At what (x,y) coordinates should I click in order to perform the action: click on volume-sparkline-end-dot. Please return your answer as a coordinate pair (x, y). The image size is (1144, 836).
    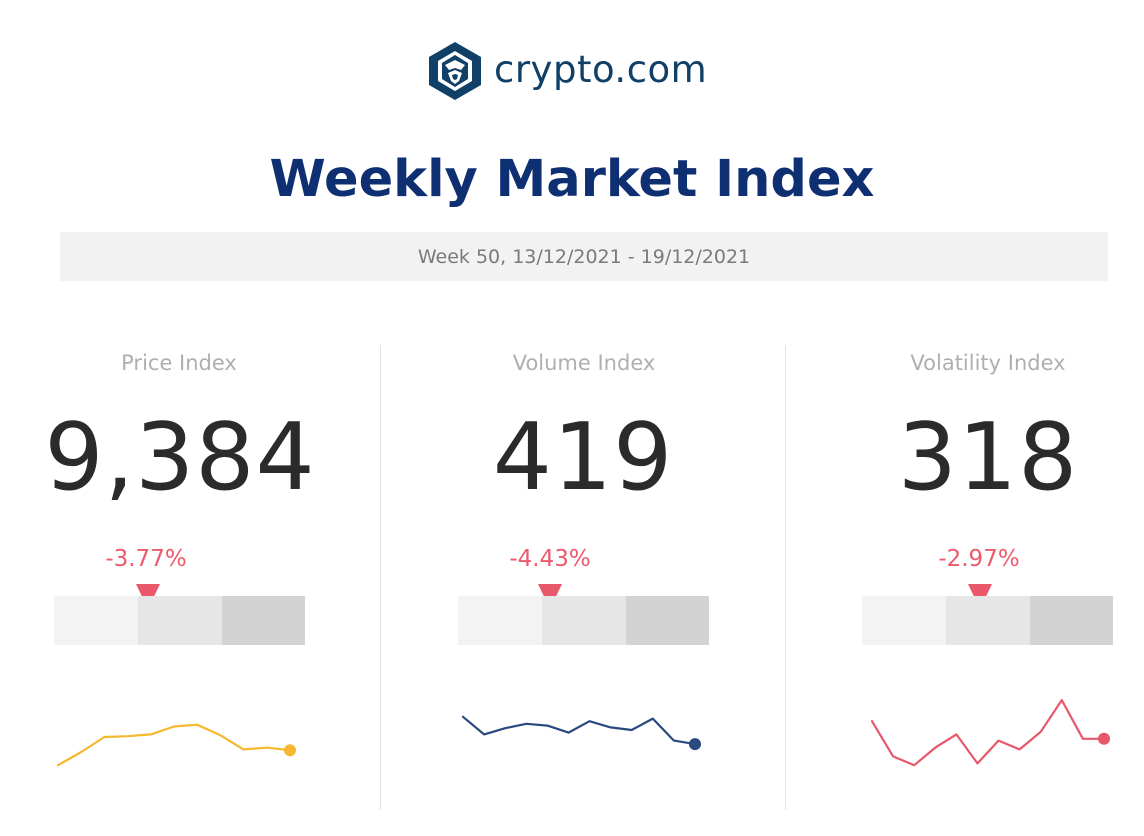
    Looking at the image, I should click on (695, 744).